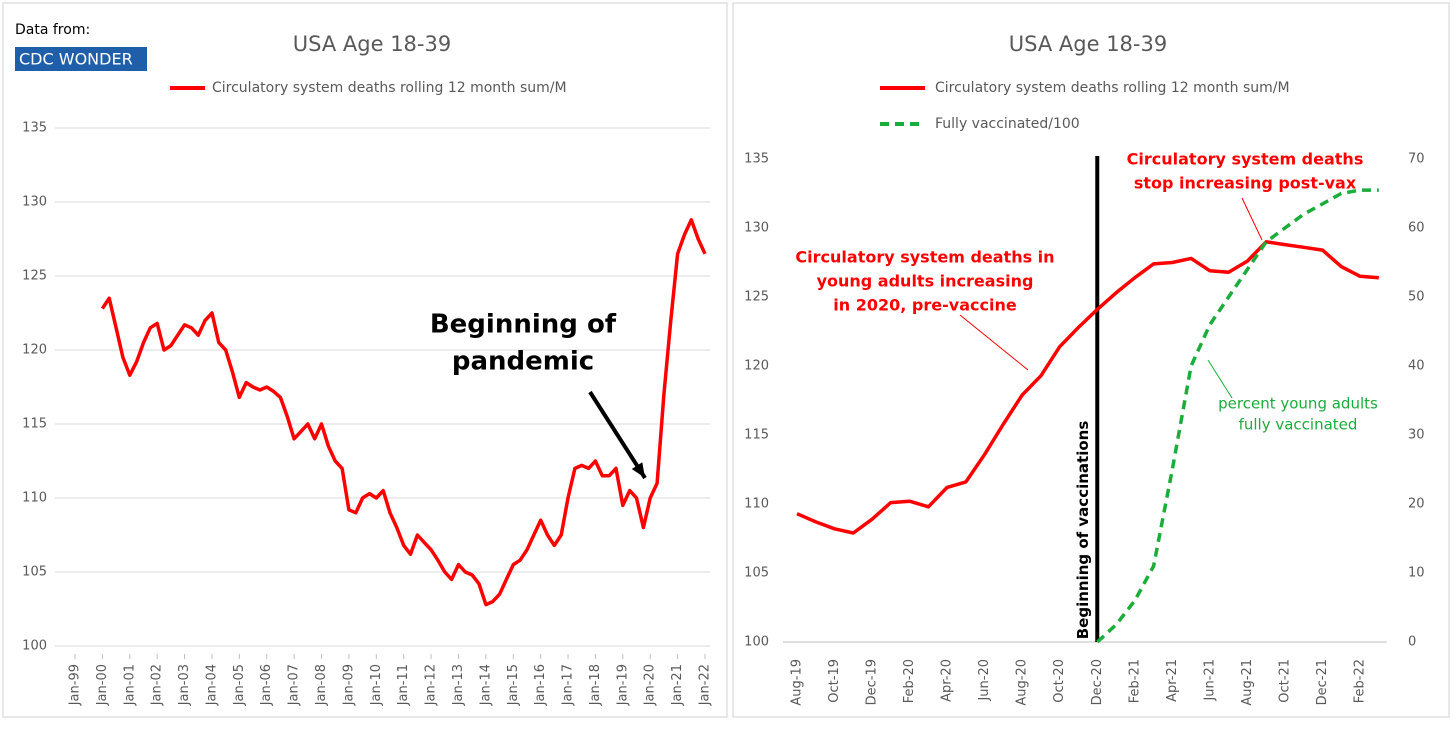  Describe the element at coordinates (677, 685) in the screenshot. I see `x-tick-label: Jan-21` at that location.